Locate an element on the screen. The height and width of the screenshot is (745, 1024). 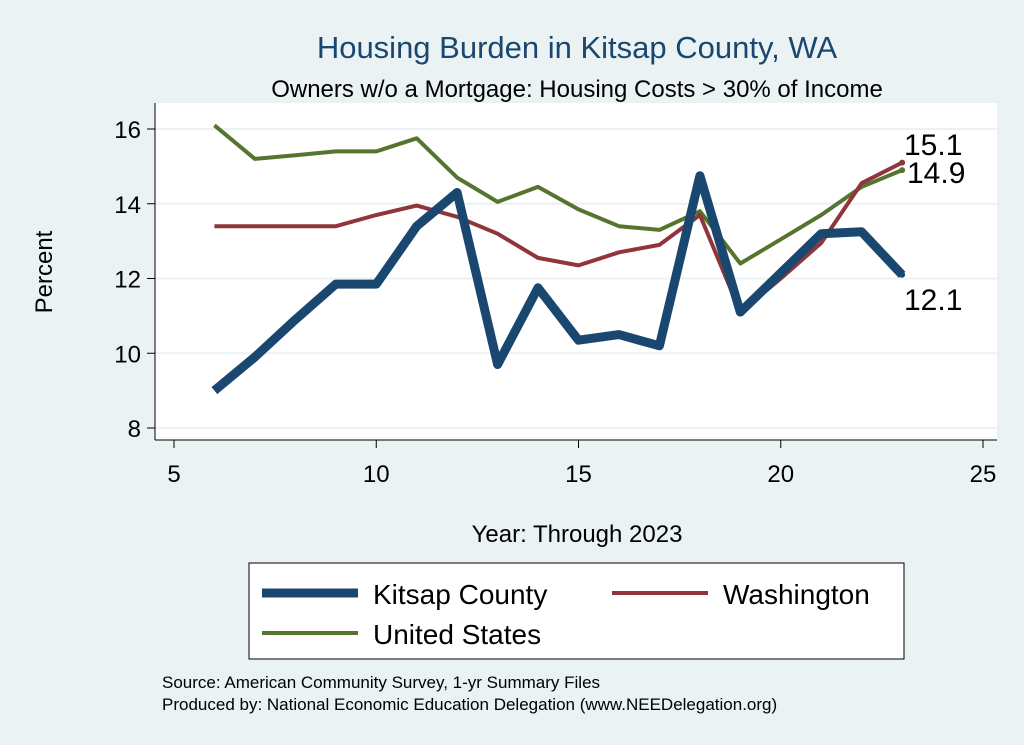
legend-box is located at coordinates (576, 611).